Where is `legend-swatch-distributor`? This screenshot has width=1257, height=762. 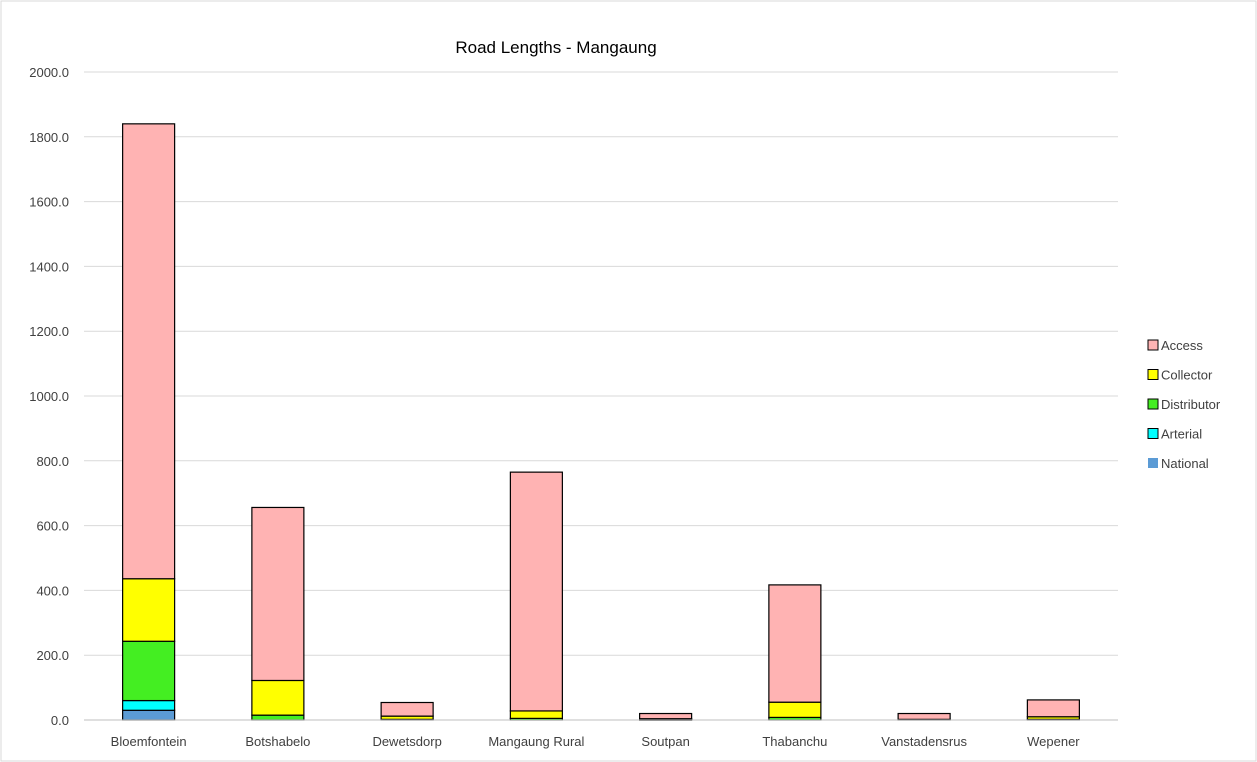
legend-swatch-distributor is located at coordinates (1153, 404).